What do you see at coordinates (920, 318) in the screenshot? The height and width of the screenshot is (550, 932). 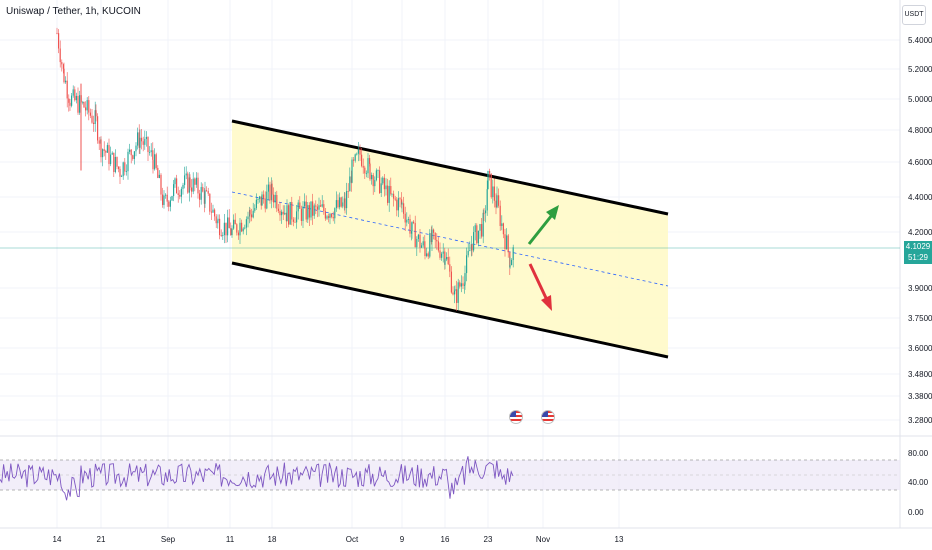 I see `price-tick: 3.7500` at bounding box center [920, 318].